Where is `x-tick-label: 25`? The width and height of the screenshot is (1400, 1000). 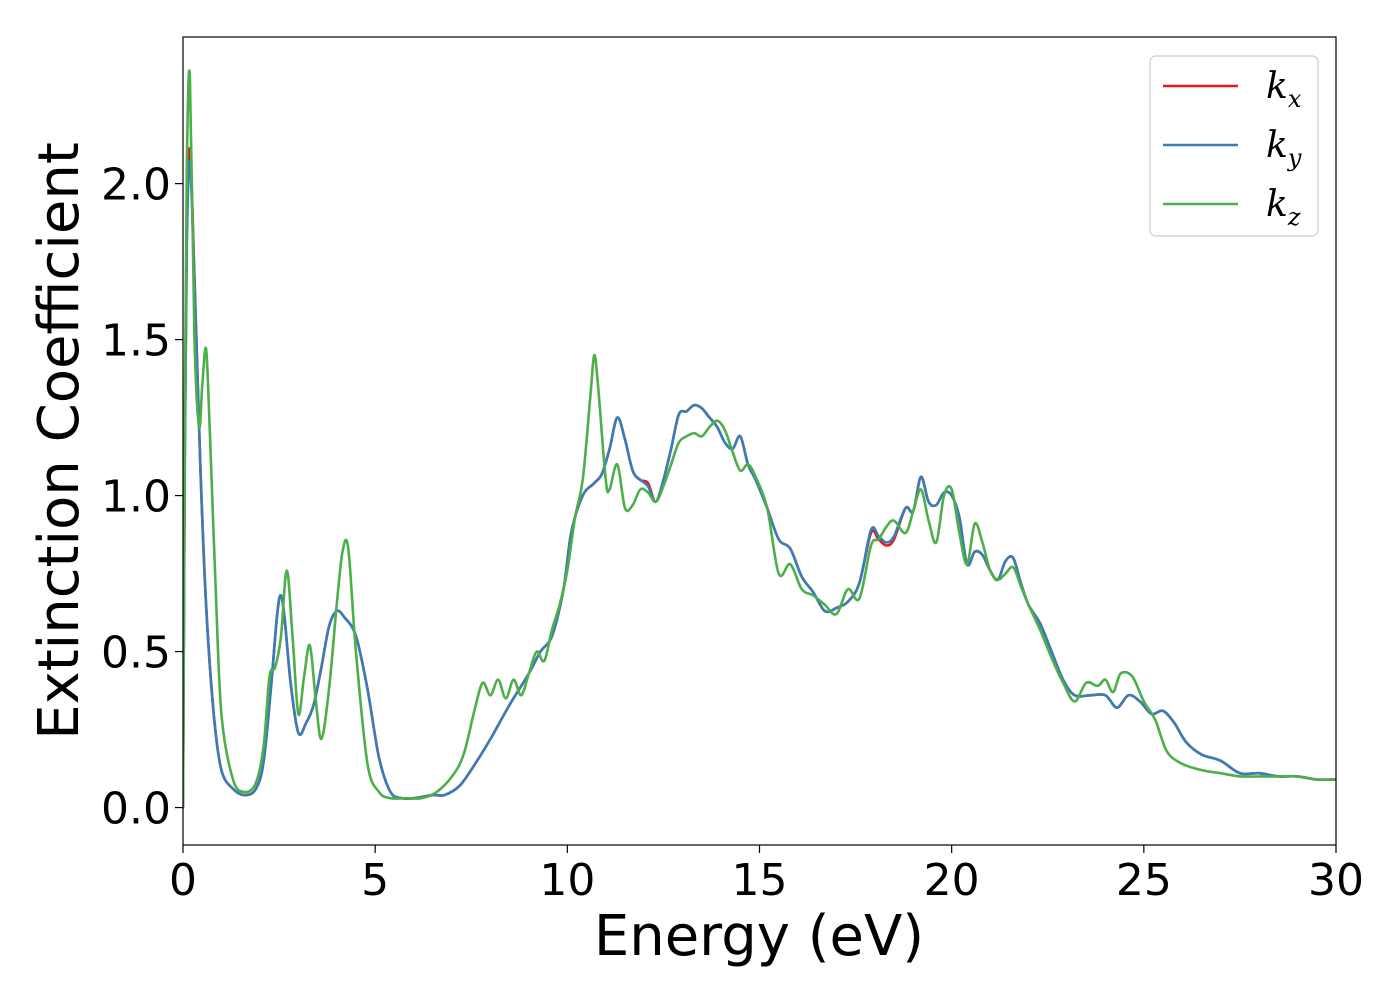 x-tick-label: 25 is located at coordinates (1144, 880).